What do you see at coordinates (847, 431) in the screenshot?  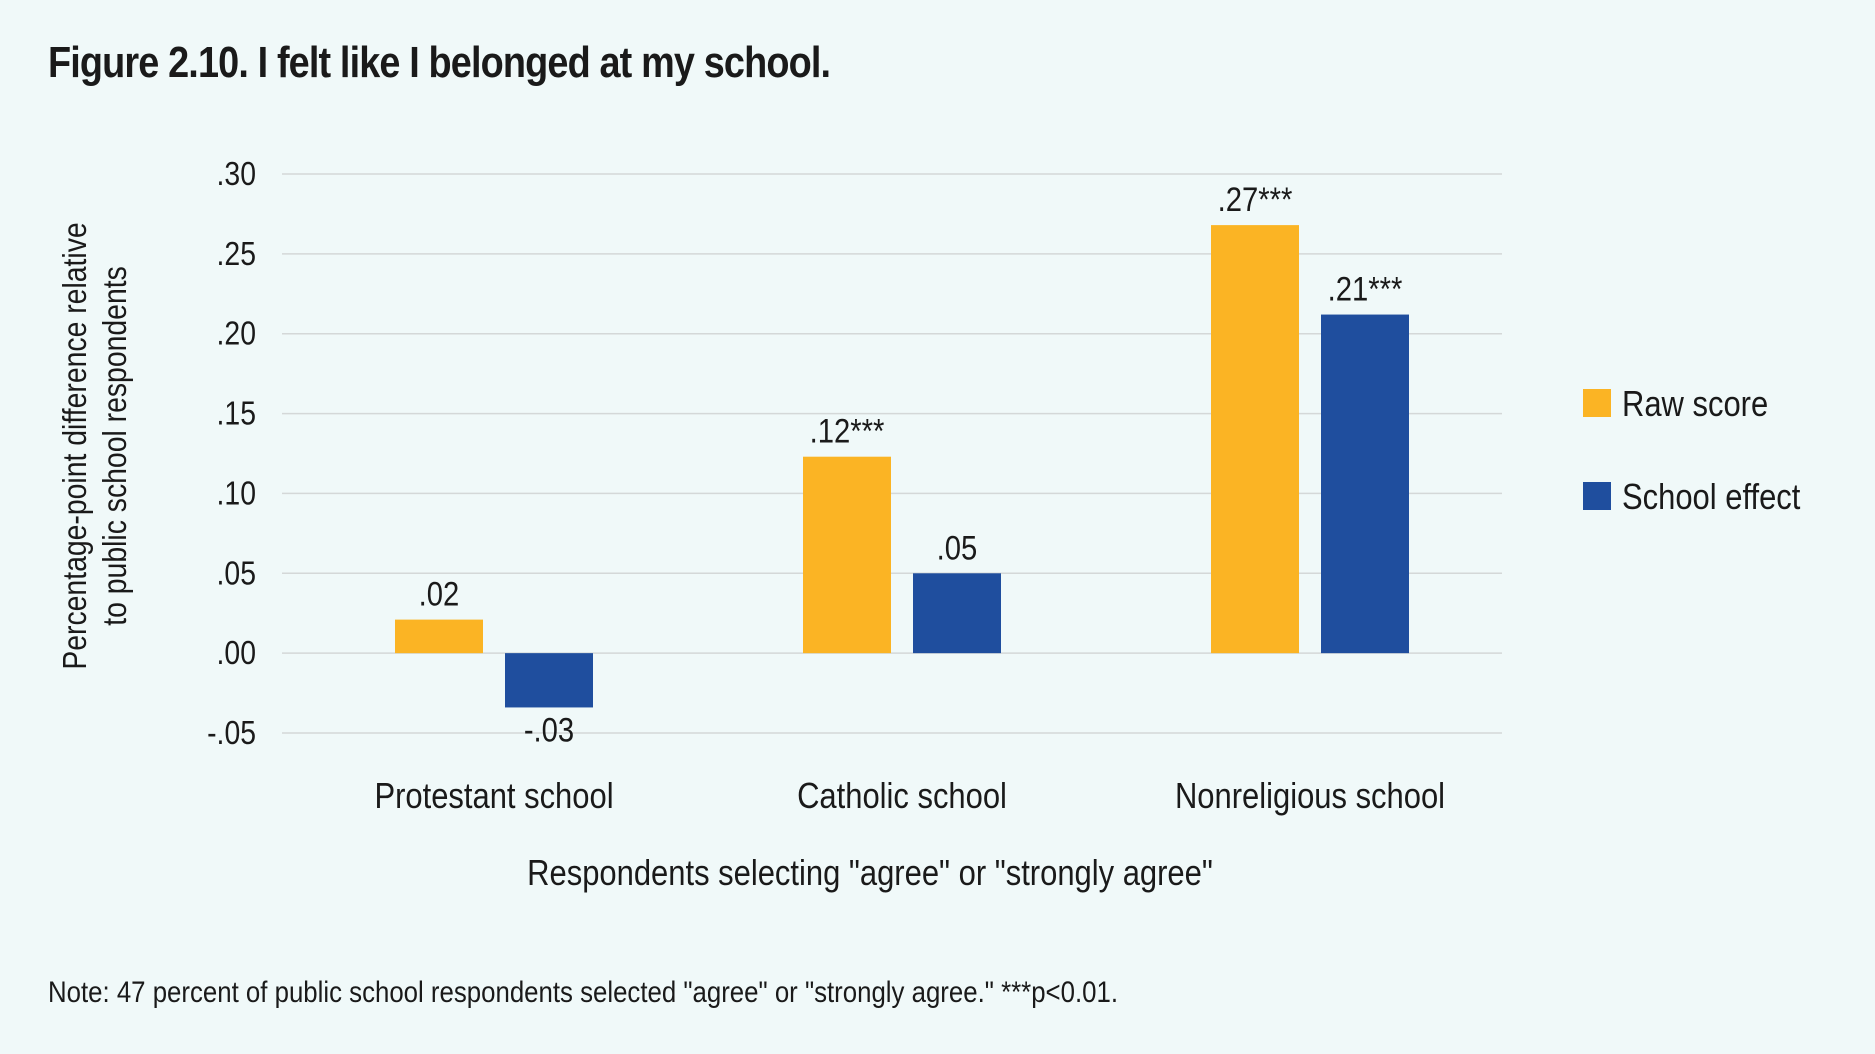 I see `data-label: .12***` at bounding box center [847, 431].